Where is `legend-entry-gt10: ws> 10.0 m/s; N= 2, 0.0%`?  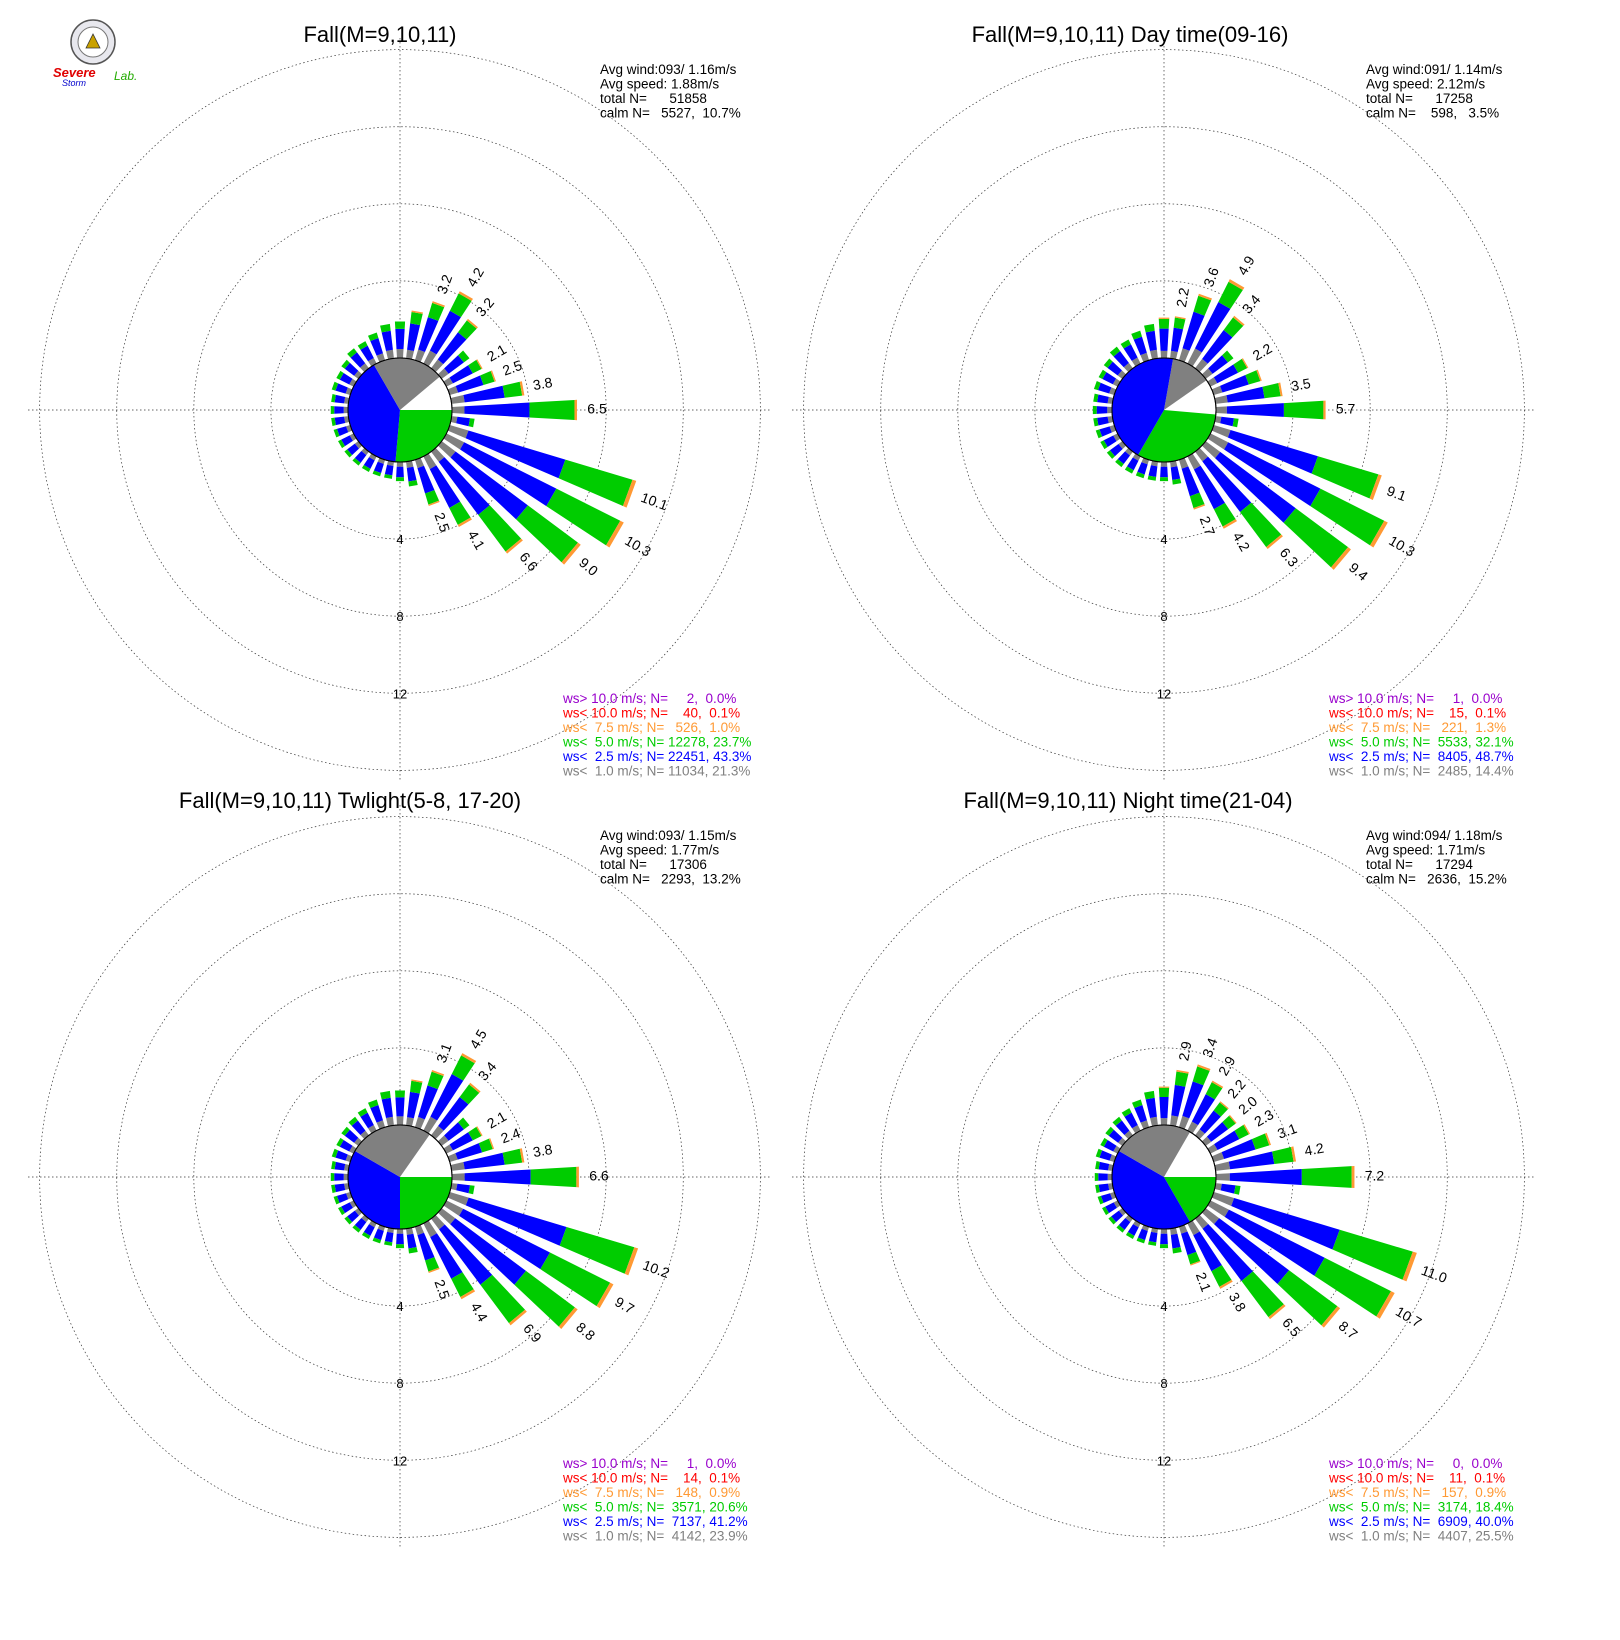 legend-entry-gt10: ws> 10.0 m/s; N= 2, 0.0% is located at coordinates (649, 698).